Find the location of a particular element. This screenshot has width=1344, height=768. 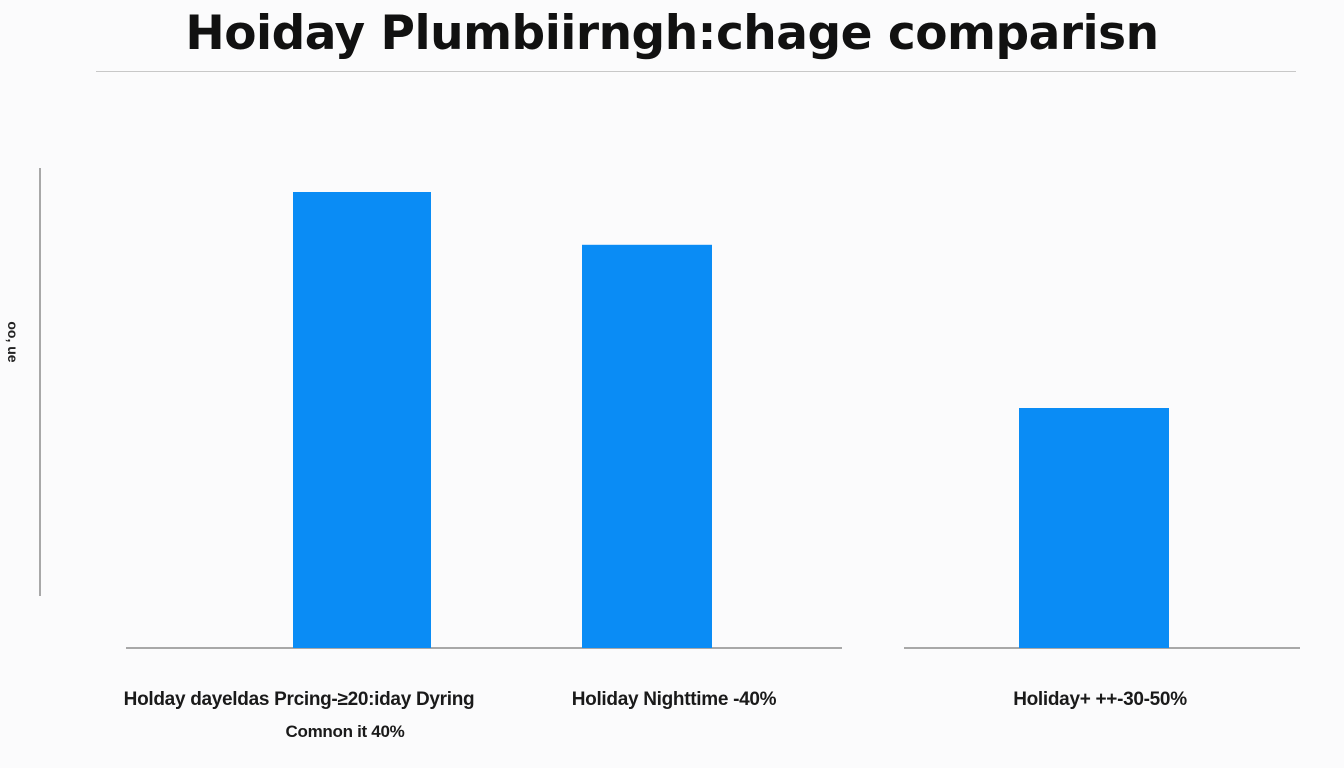

x-tick-label: Holiday Nighttime -40% is located at coordinates (674, 699).